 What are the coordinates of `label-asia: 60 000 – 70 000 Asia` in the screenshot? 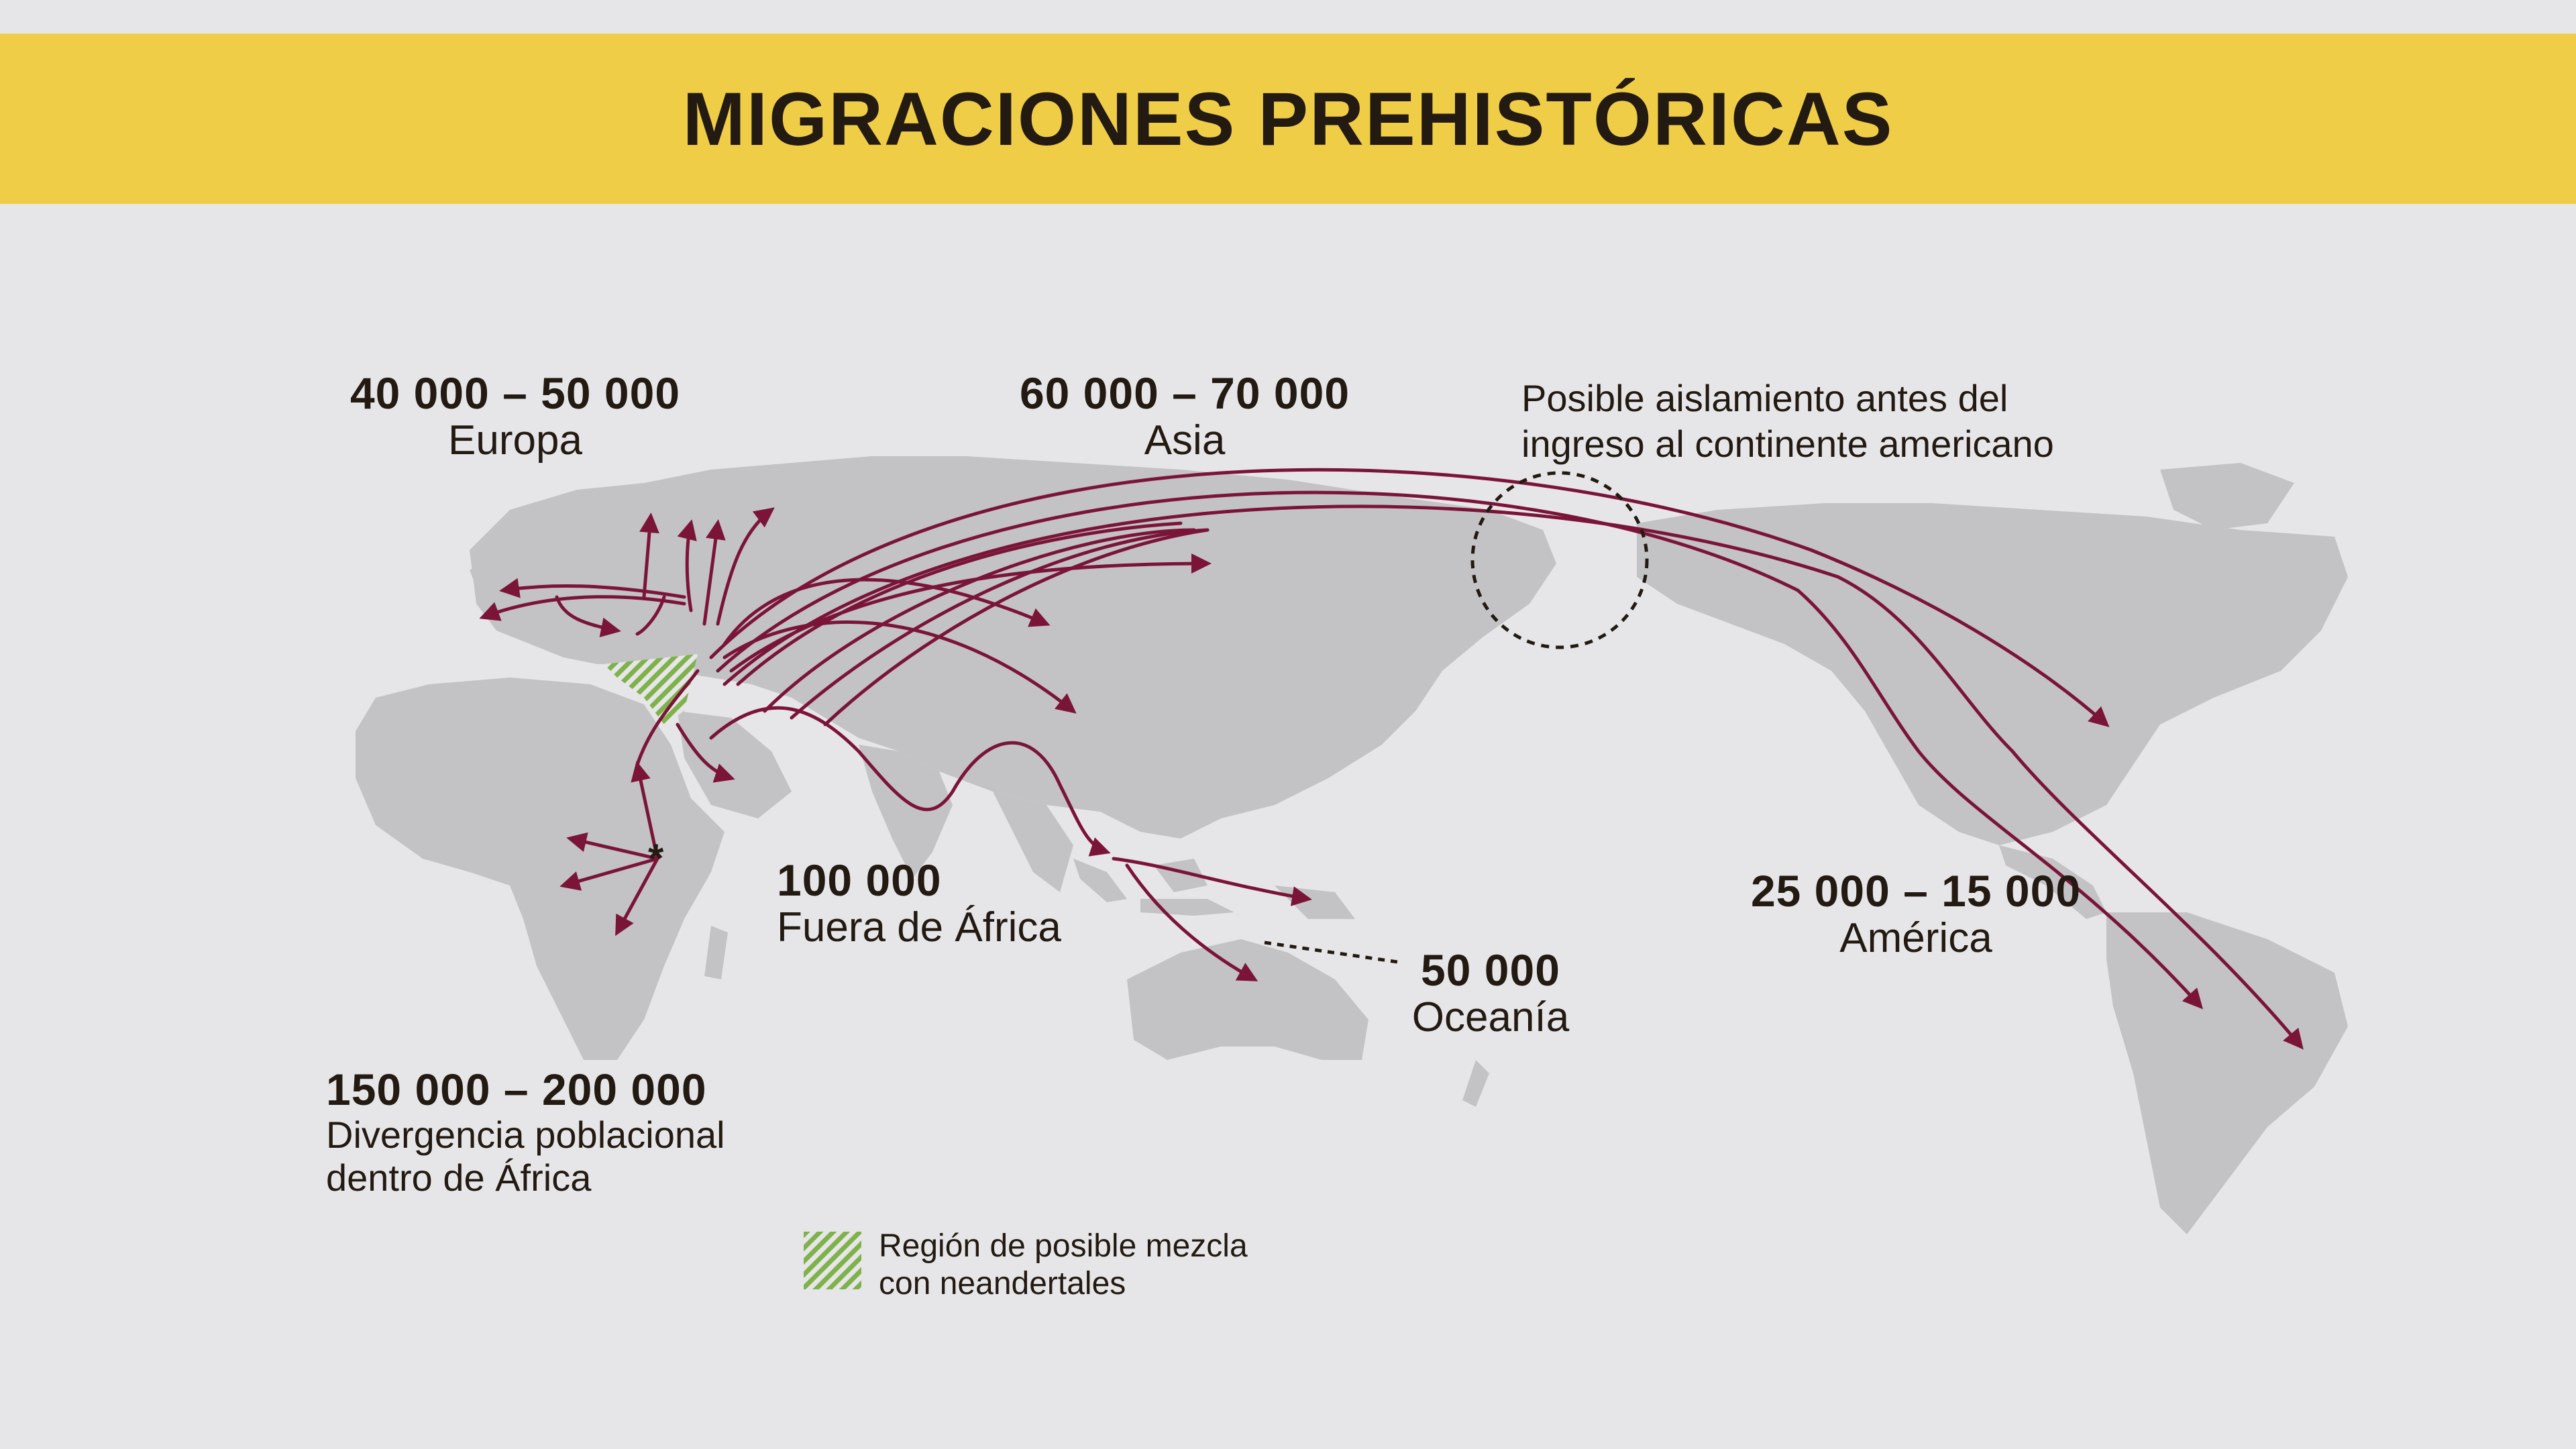 It's located at (1185, 416).